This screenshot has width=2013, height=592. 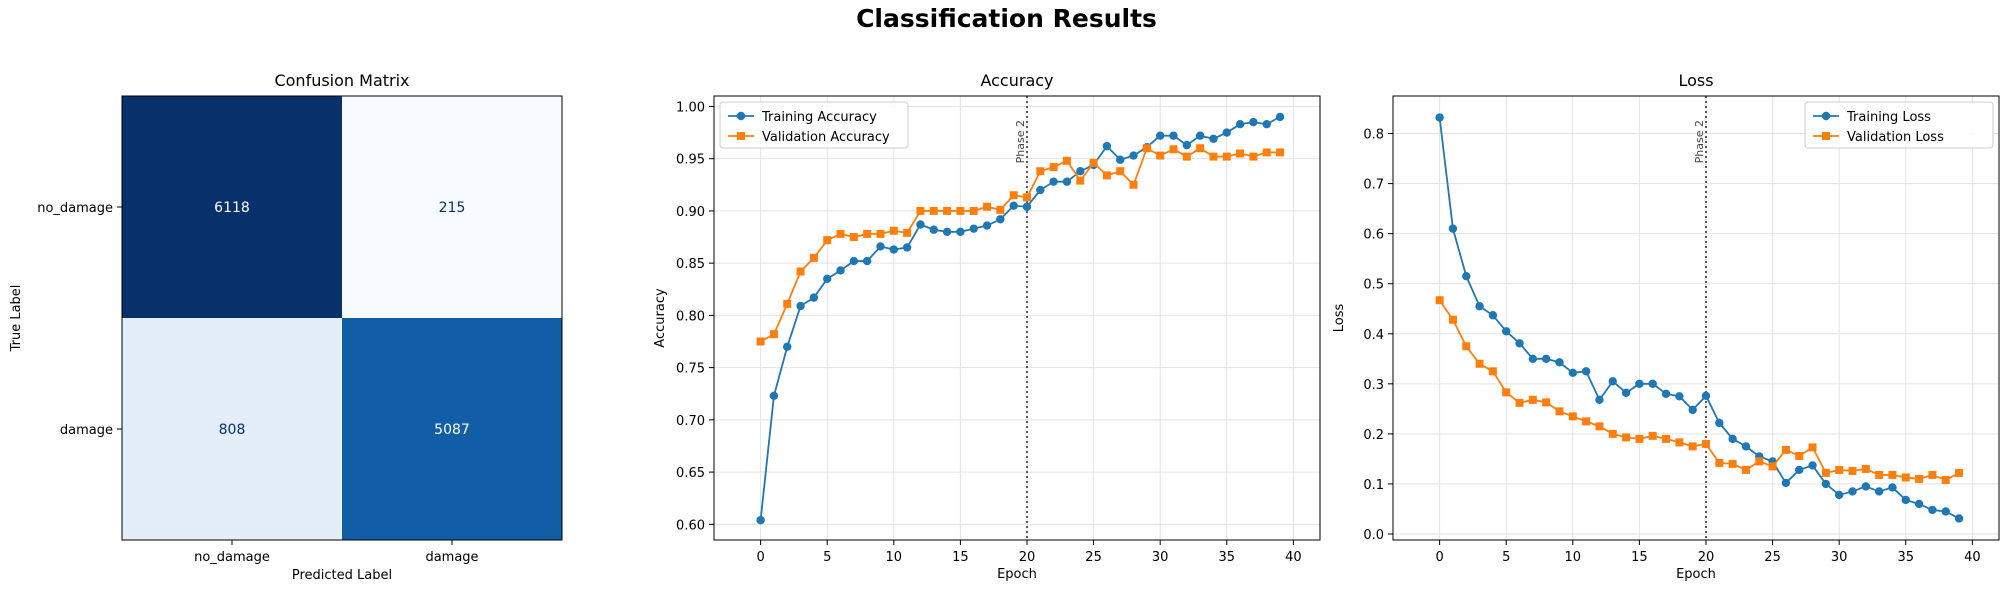 What do you see at coordinates (826, 137) in the screenshot?
I see `legend-label: Validation Accuracy` at bounding box center [826, 137].